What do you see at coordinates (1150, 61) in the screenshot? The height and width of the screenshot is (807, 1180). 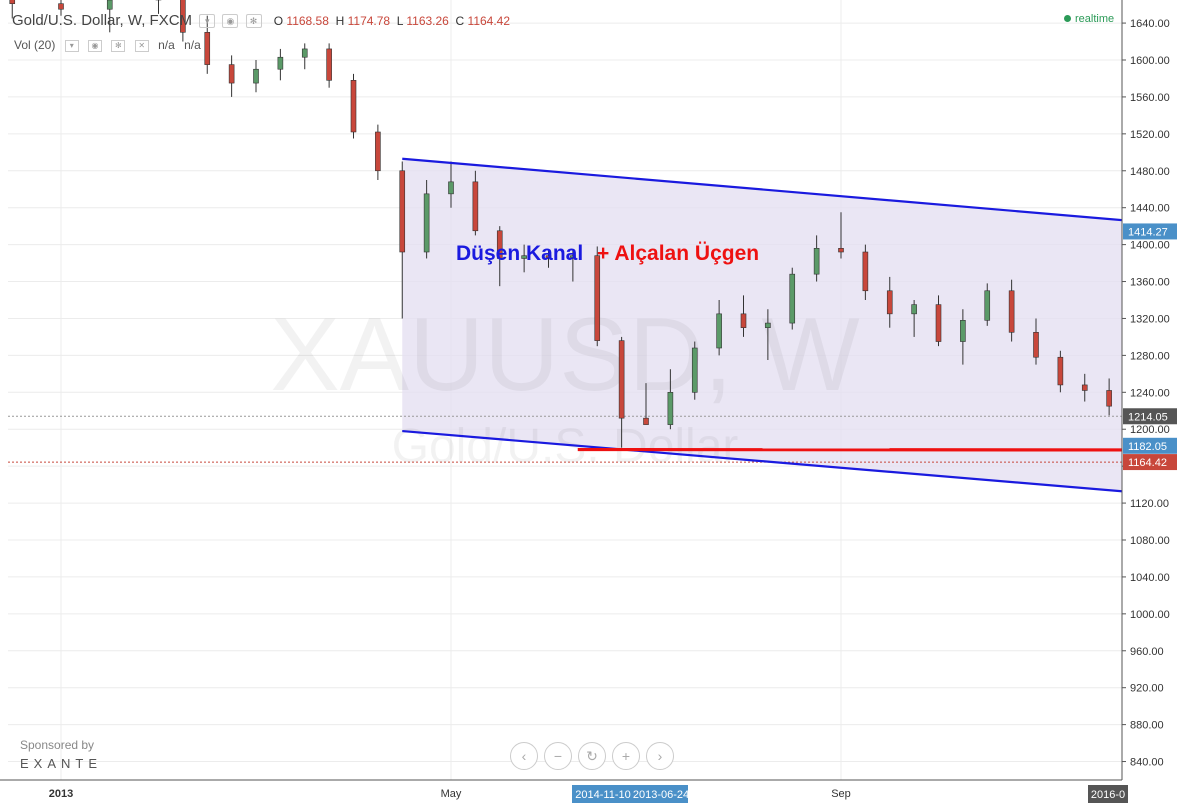 I see `y-tick-label: 1600.00` at bounding box center [1150, 61].